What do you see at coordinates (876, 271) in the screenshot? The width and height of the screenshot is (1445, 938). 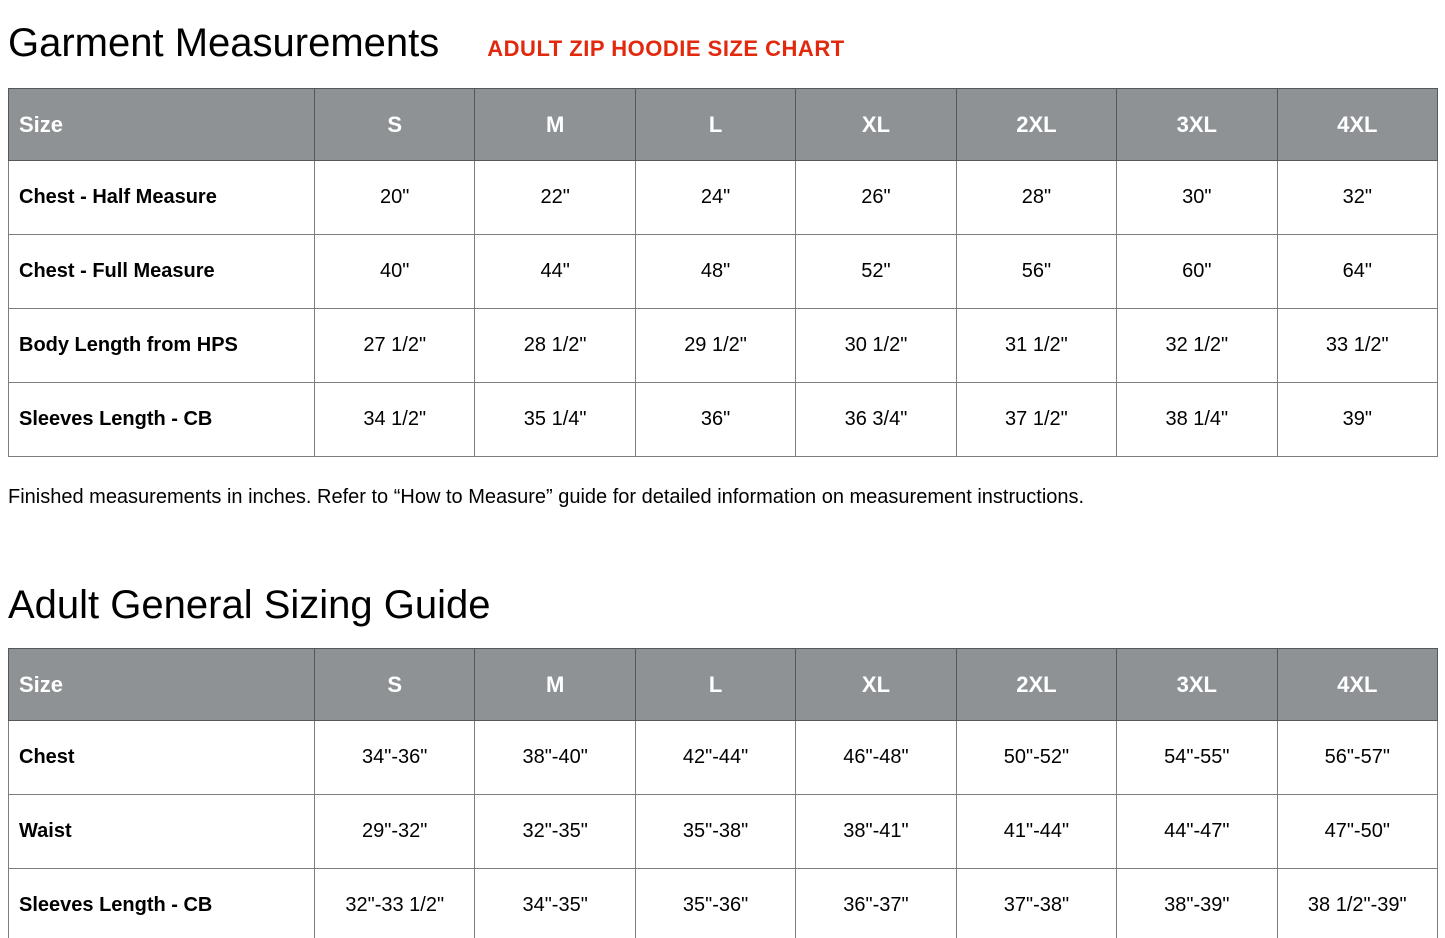 I see `value-cell: 52"` at bounding box center [876, 271].